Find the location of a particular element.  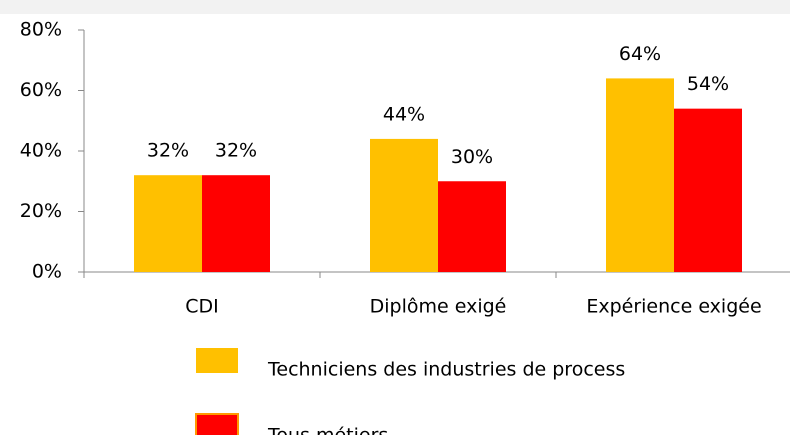

y-tick-label: 80% is located at coordinates (41, 30).